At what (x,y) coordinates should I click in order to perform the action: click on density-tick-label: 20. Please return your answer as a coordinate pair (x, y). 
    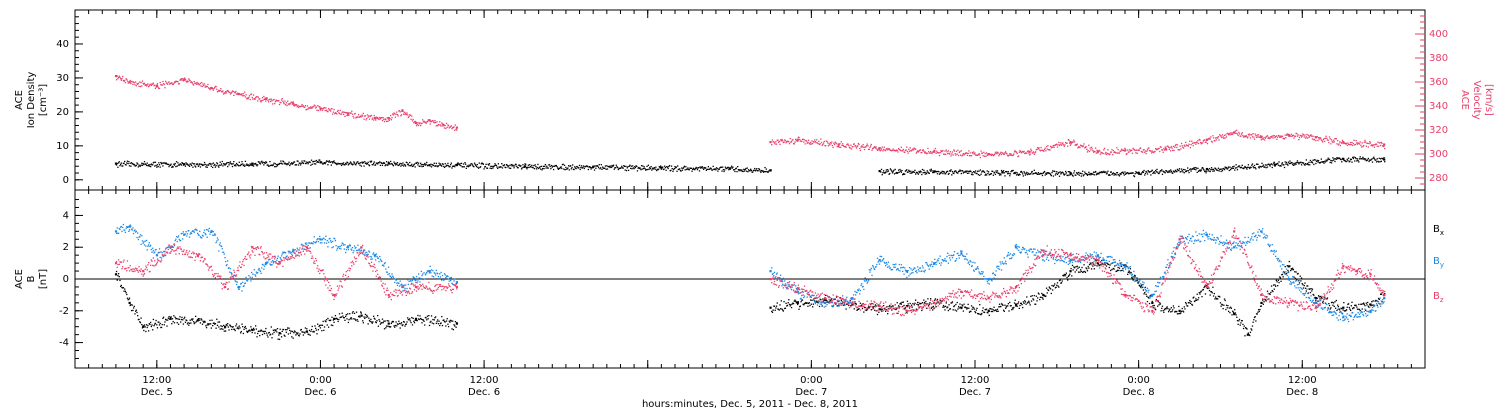
    Looking at the image, I should click on (62, 112).